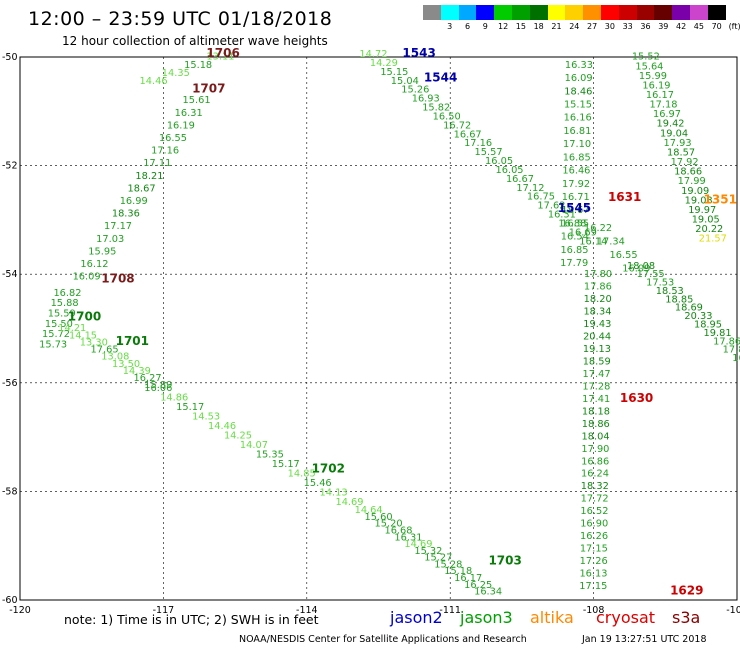  Describe the element at coordinates (646, 57) in the screenshot. I see `wave-height-label: 15.52` at that location.